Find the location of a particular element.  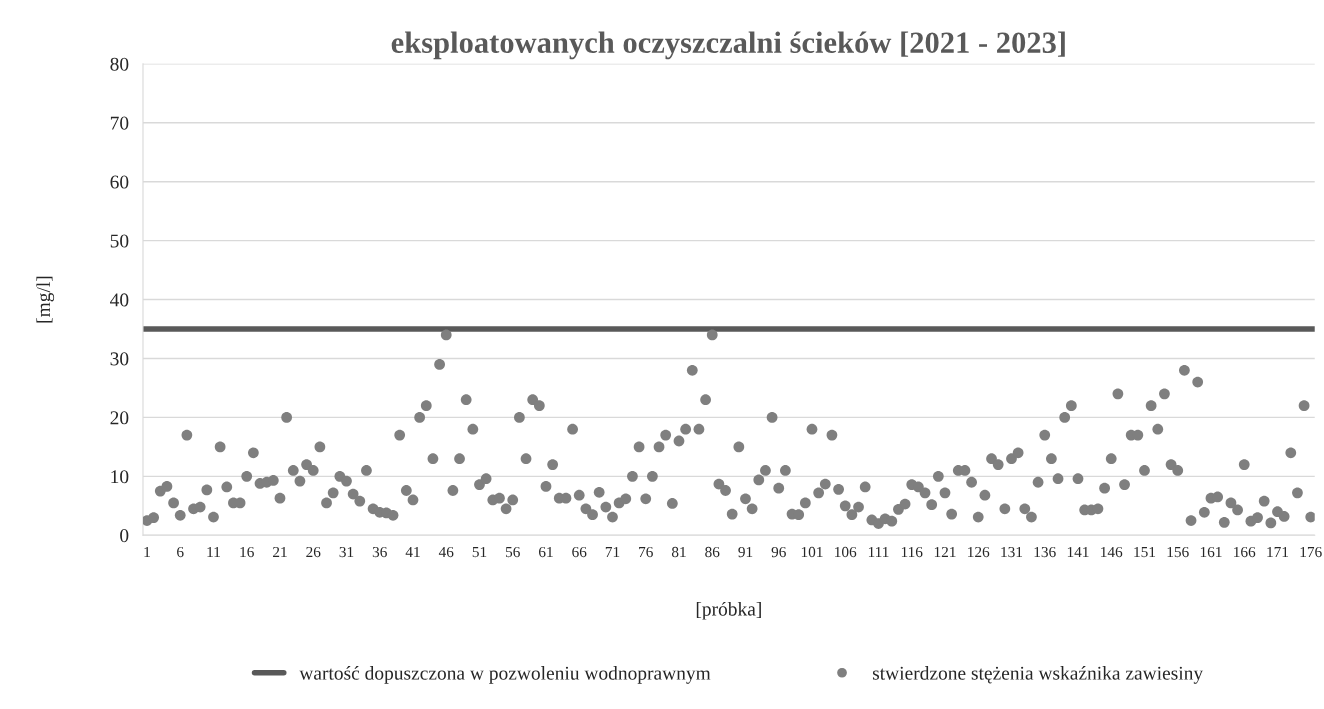

x-tick-label: 176 is located at coordinates (1311, 552).